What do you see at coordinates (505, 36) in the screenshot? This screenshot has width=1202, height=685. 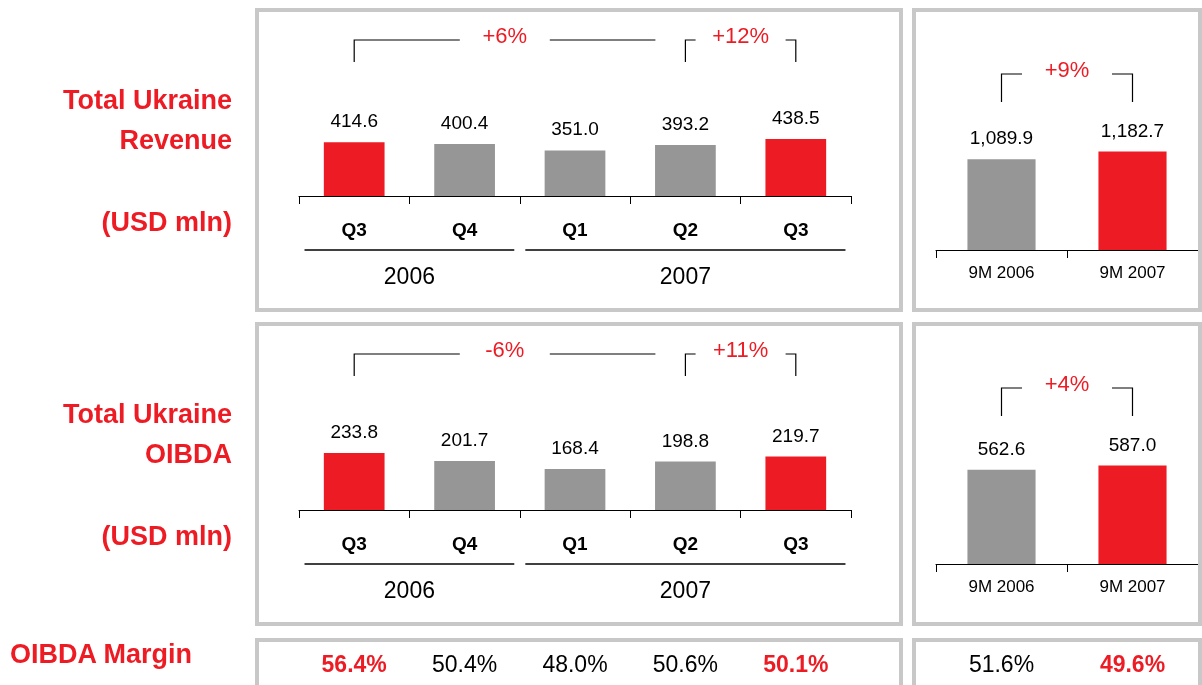 I see `text: +6%` at bounding box center [505, 36].